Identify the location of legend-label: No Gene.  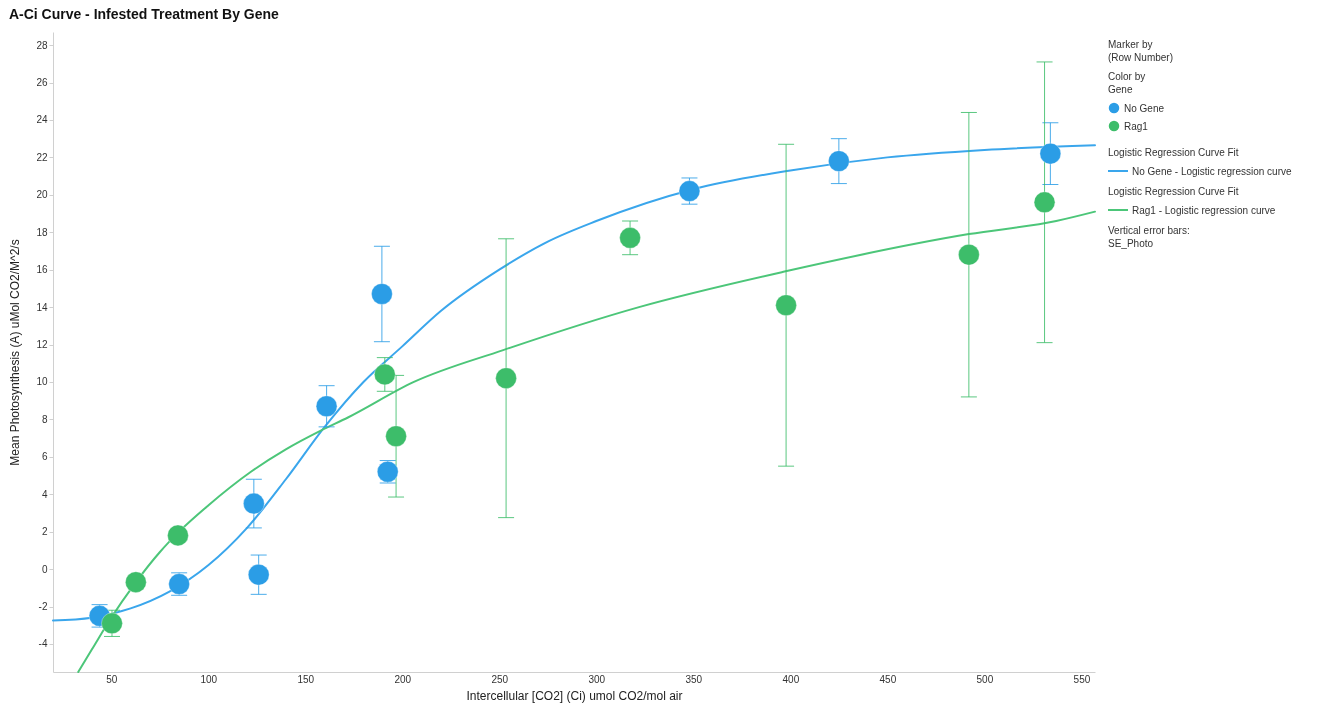
(1144, 108).